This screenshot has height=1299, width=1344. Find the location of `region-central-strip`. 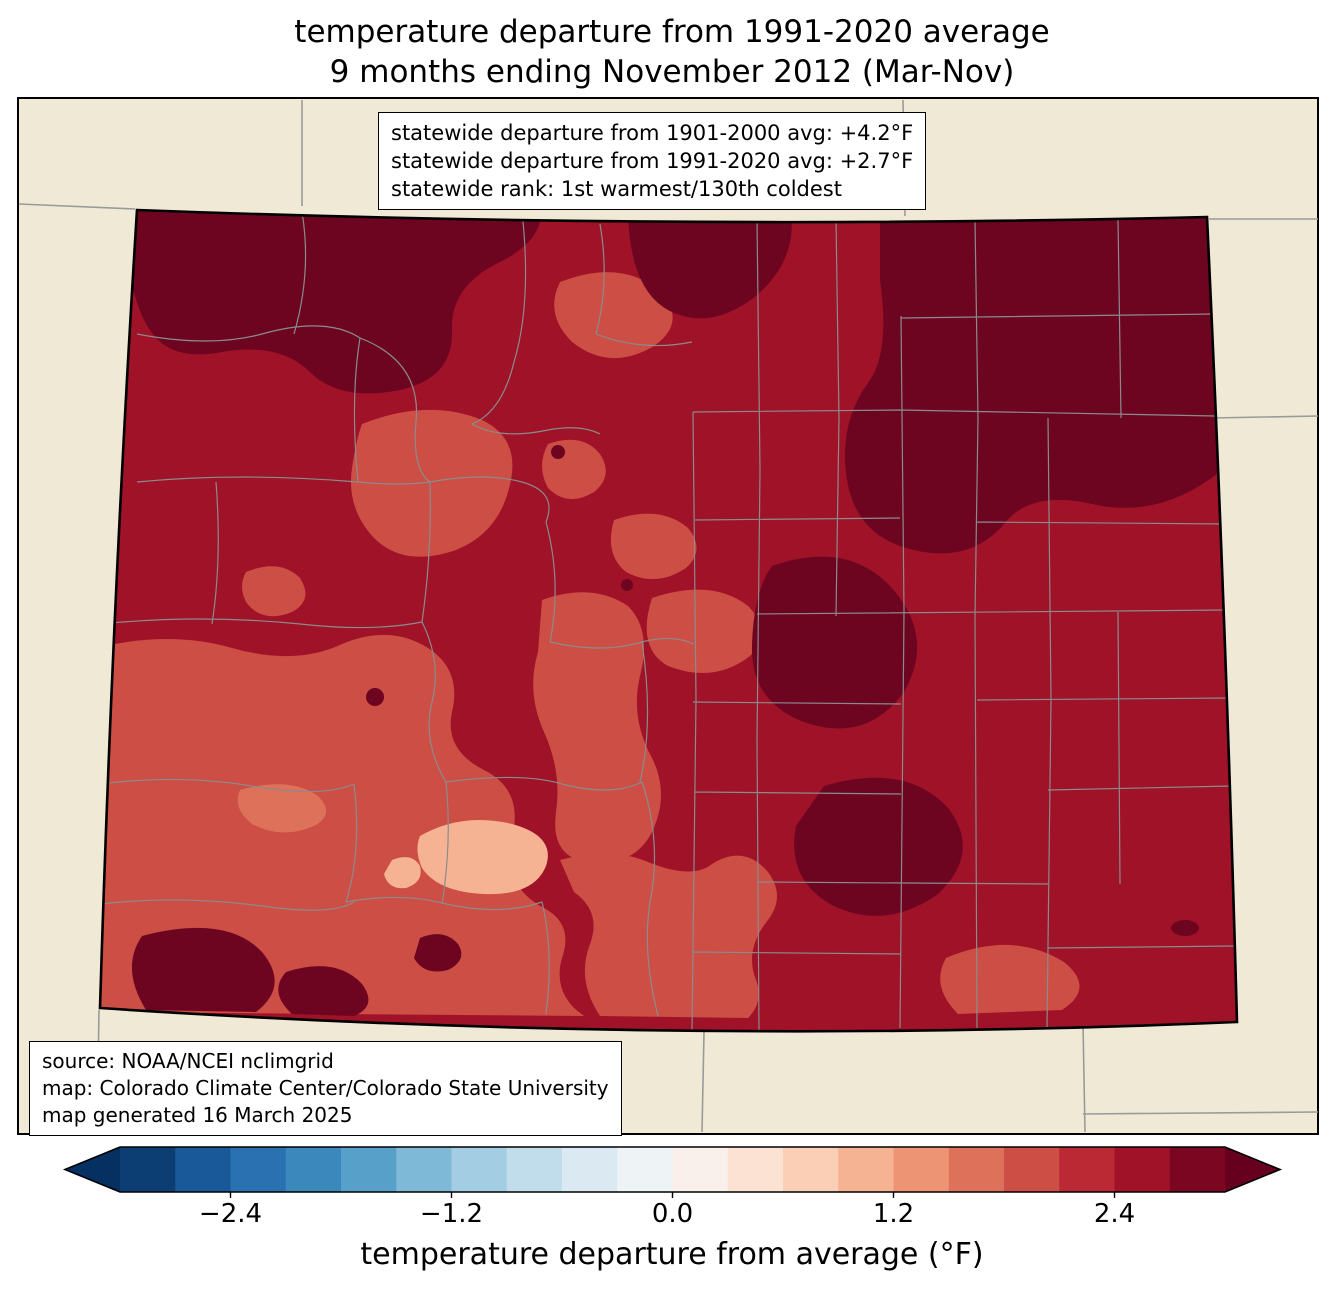

region-central-strip is located at coordinates (597, 727).